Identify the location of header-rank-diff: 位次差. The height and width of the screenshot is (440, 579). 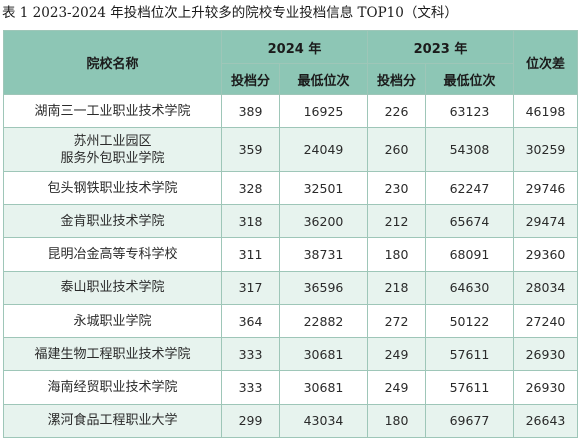
(545, 62).